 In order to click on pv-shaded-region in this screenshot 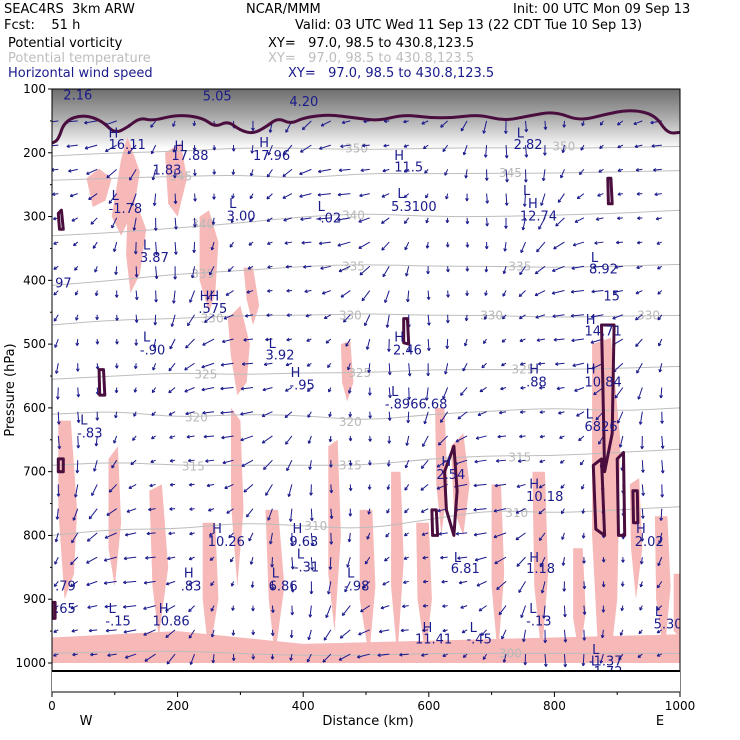, I will do `click(159, 561)`.